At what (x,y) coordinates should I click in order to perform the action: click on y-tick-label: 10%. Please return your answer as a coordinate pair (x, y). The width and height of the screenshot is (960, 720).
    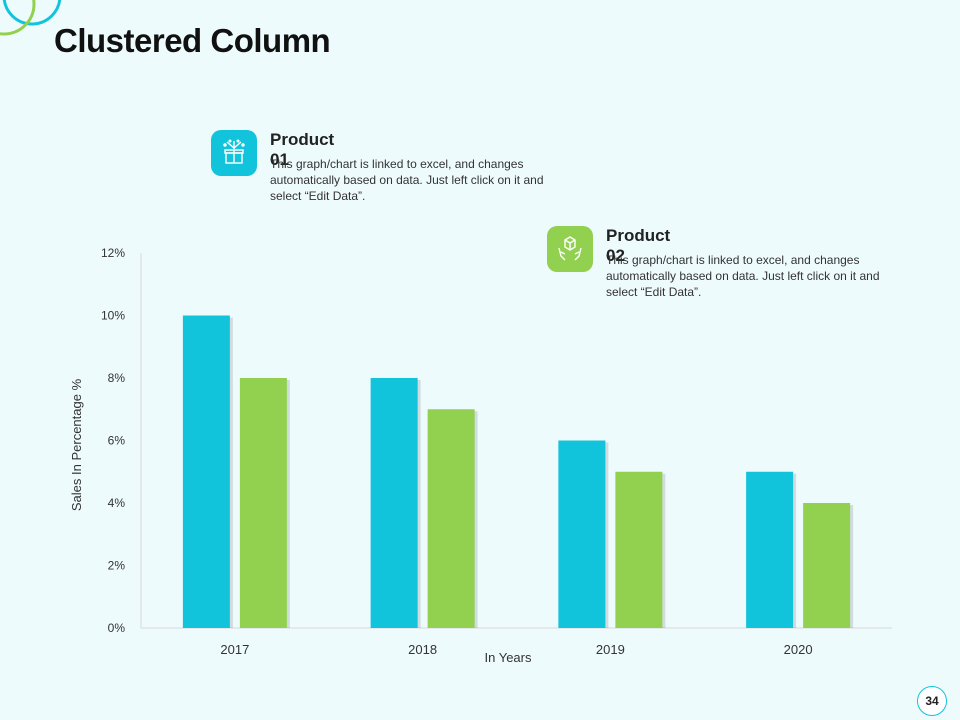
    Looking at the image, I should click on (113, 316).